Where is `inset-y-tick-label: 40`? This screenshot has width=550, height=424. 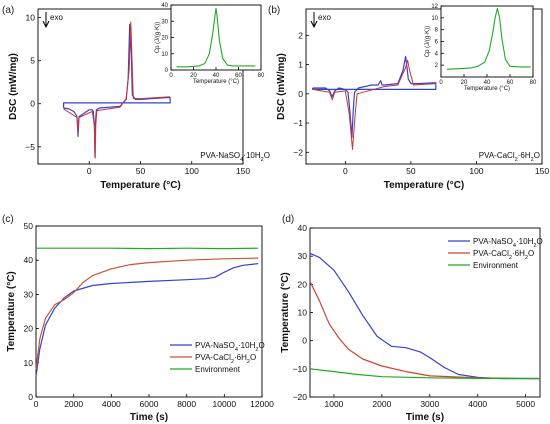 inset-y-tick-label: 40 is located at coordinates (164, 6).